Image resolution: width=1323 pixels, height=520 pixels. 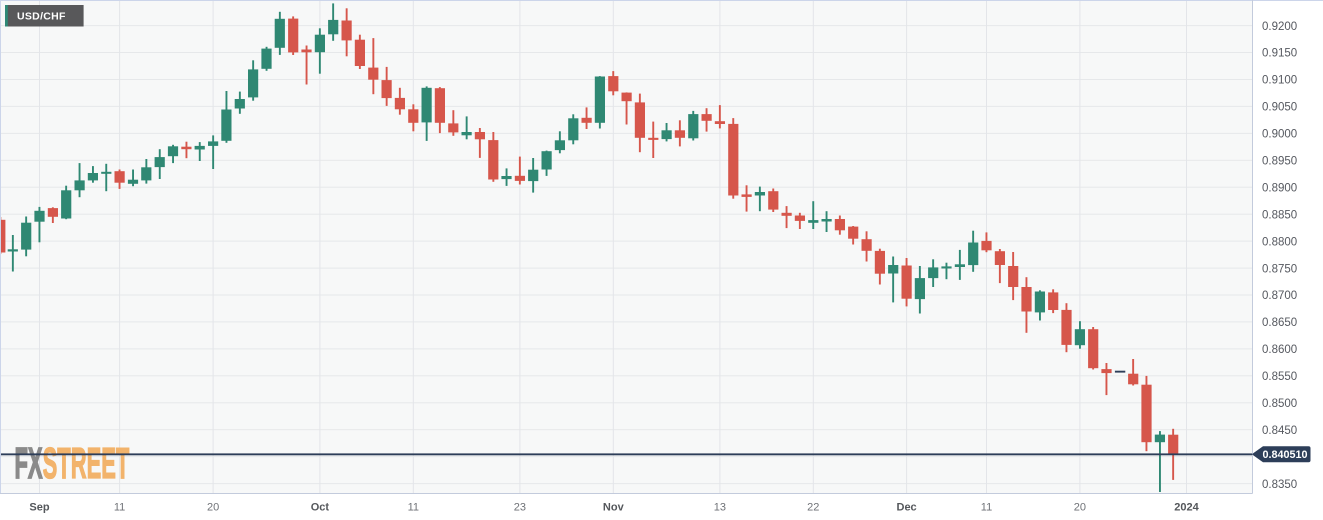 What do you see at coordinates (1279, 485) in the screenshot?
I see `svg-text: 0.8350` at bounding box center [1279, 485].